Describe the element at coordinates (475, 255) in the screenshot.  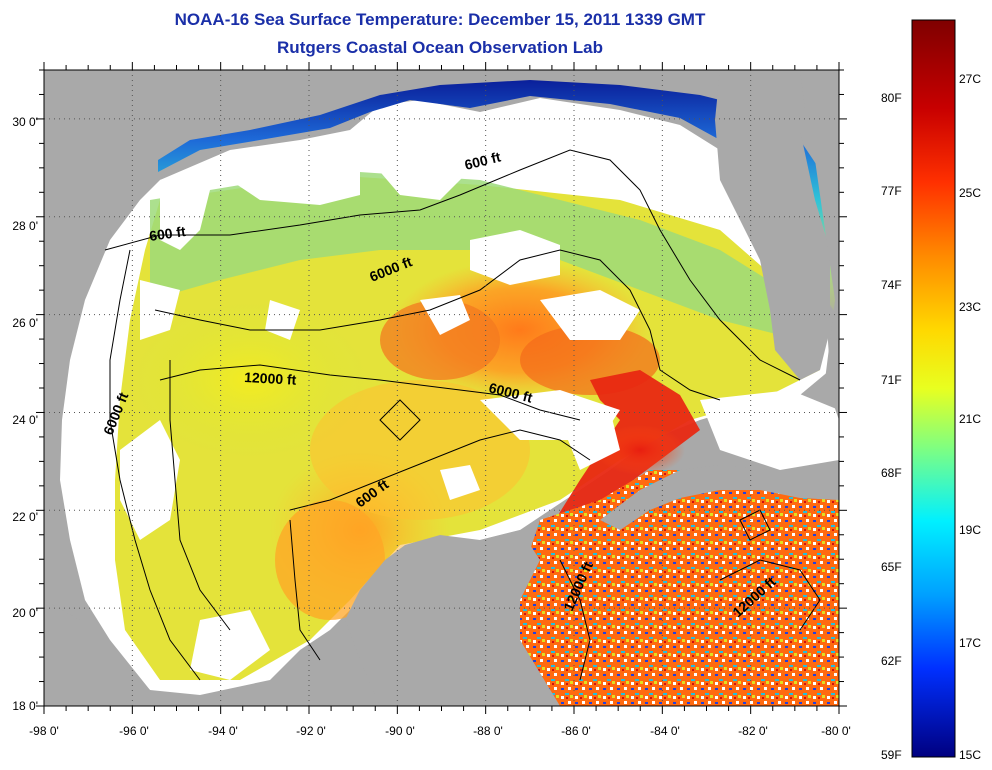
I see `sst-green-gradient` at that location.